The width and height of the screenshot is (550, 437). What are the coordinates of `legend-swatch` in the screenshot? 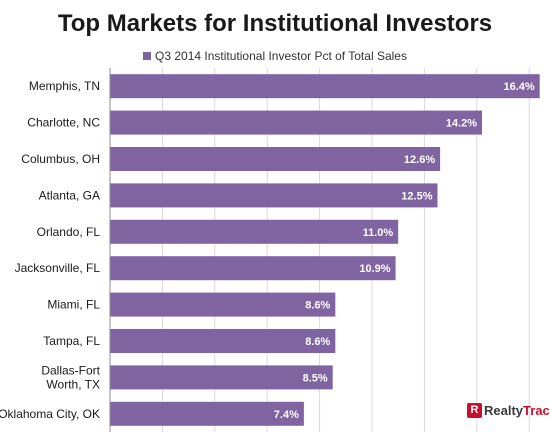 It's located at (147, 55).